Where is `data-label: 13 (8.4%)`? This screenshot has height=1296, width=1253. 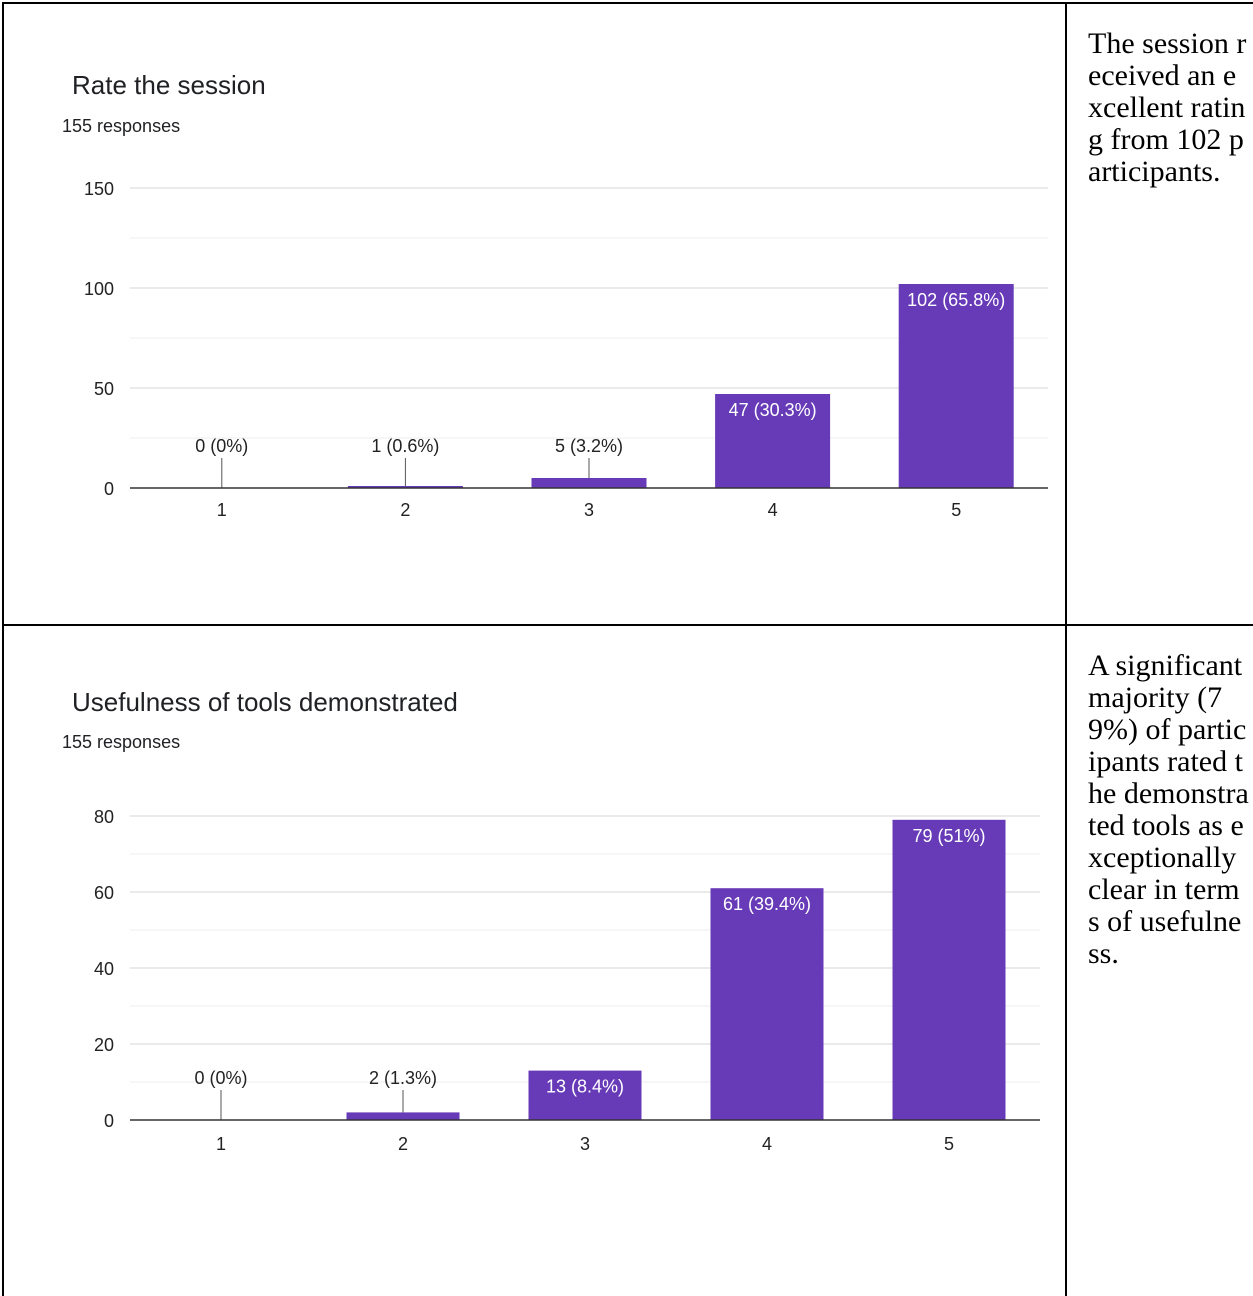 data-label: 13 (8.4%) is located at coordinates (585, 1087).